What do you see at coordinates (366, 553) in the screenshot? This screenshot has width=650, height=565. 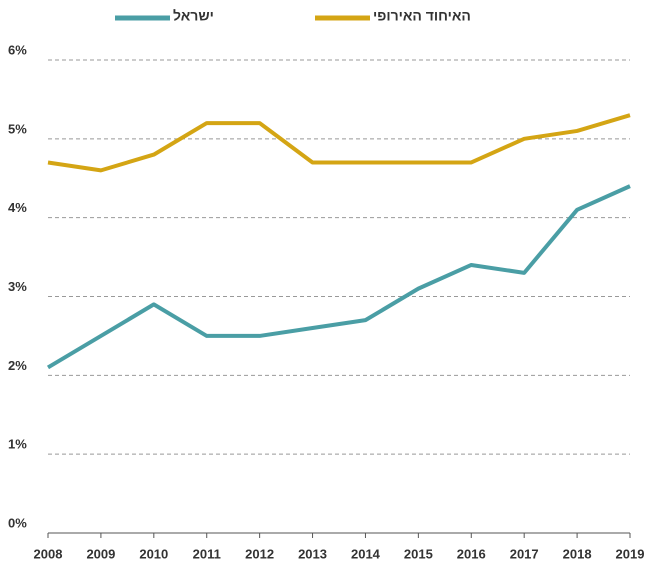 I see `x-tick-label: 2014` at bounding box center [366, 553].